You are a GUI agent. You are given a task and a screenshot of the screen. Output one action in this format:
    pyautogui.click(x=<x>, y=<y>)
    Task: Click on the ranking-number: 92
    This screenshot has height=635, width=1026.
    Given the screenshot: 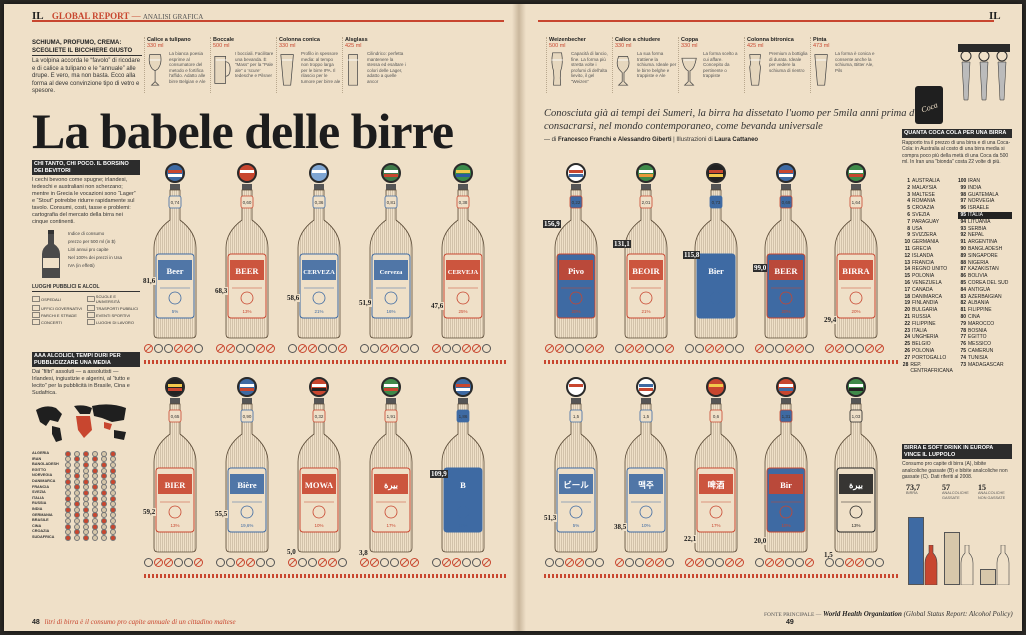 What is the action you would take?
    pyautogui.click(x=963, y=235)
    